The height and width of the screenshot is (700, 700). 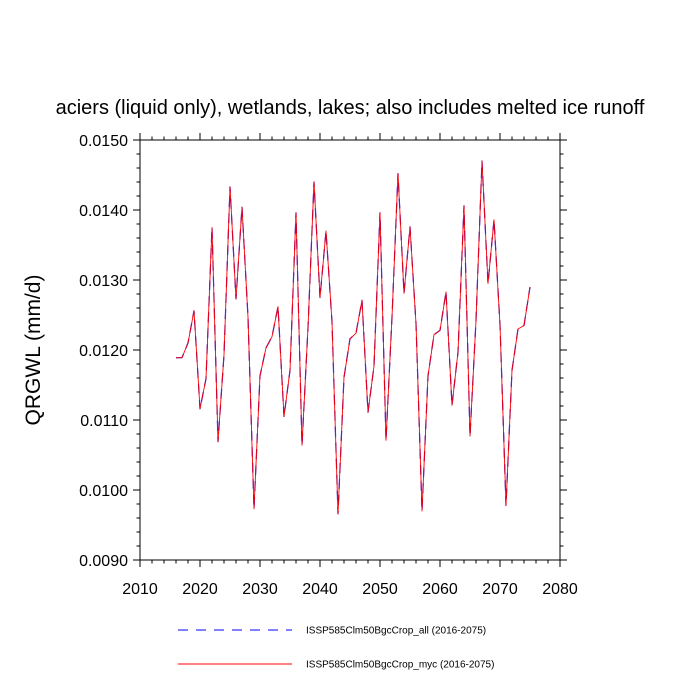 I want to click on legend-label-myc: ISSP585Clm50BgcCrop_myc (2016-2075), so click(x=400, y=665).